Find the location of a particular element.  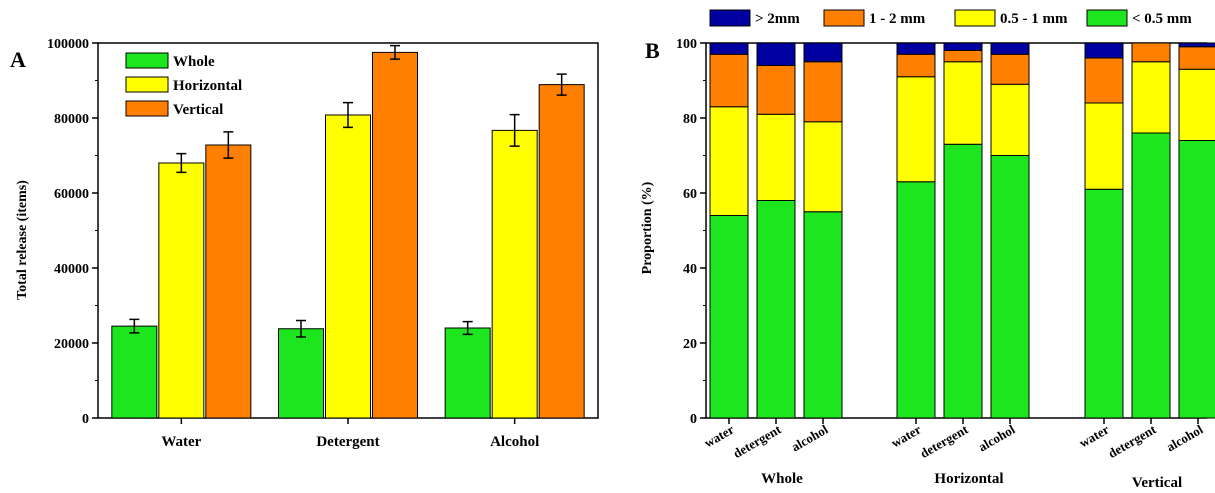

legend-label: > 2mm is located at coordinates (777, 19).